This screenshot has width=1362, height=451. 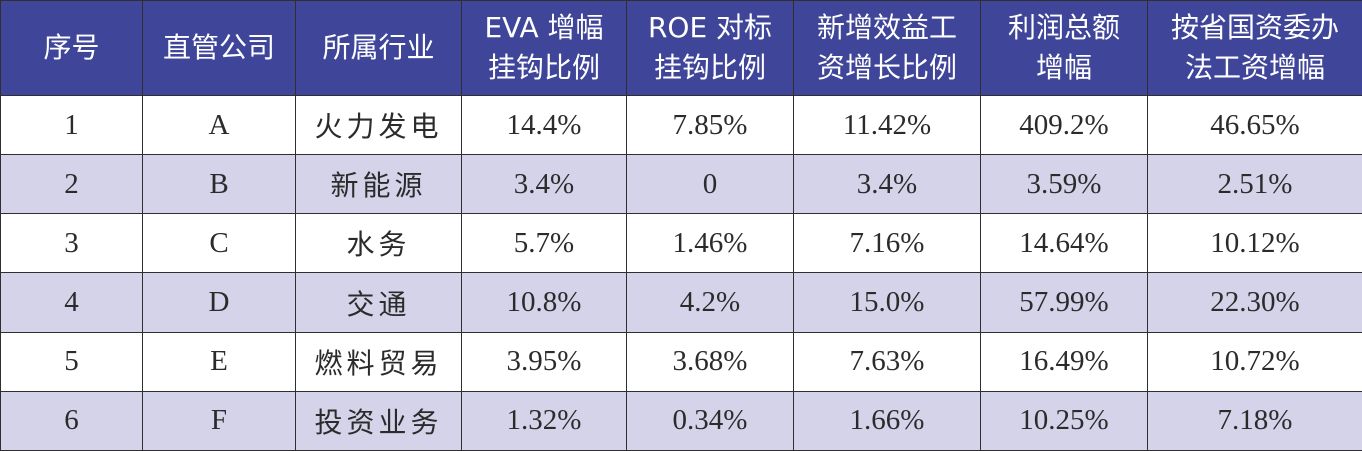 What do you see at coordinates (710, 125) in the screenshot?
I see `cell-roe: 7.85%` at bounding box center [710, 125].